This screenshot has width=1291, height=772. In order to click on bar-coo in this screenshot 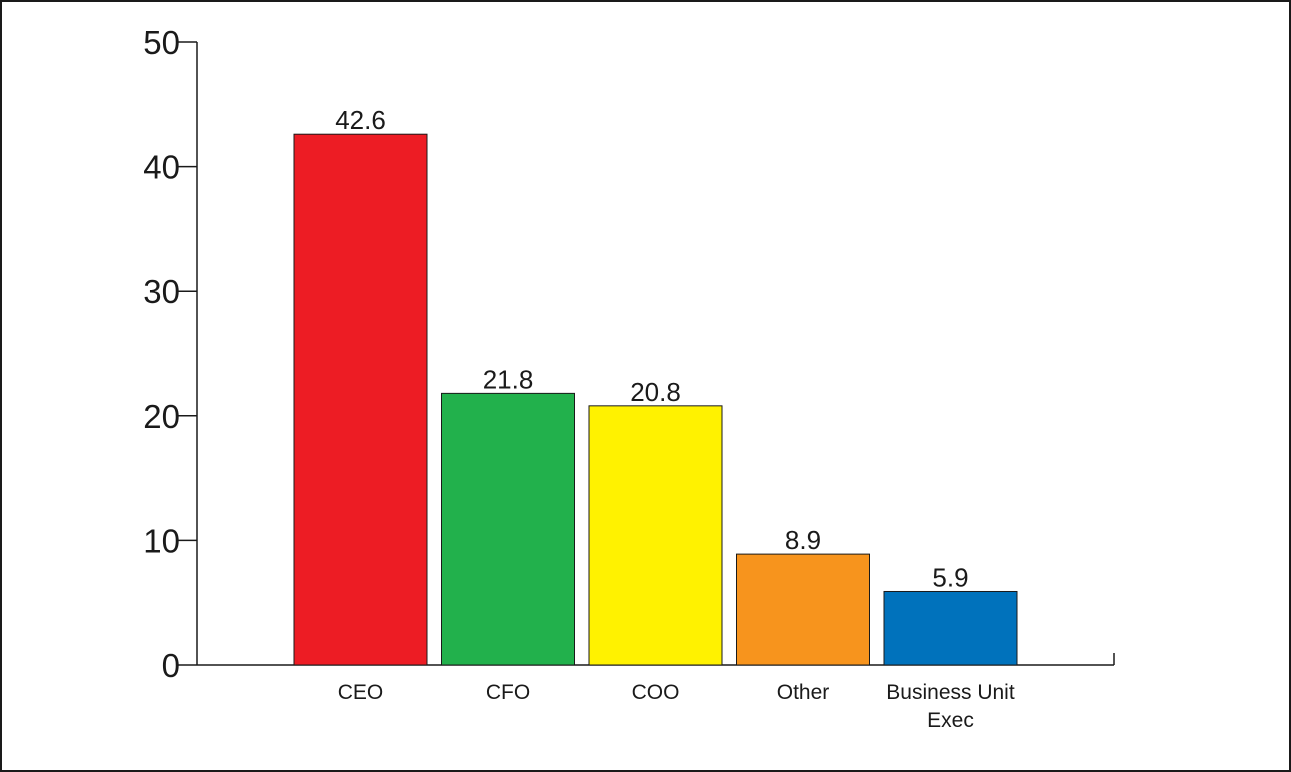, I will do `click(655, 535)`.